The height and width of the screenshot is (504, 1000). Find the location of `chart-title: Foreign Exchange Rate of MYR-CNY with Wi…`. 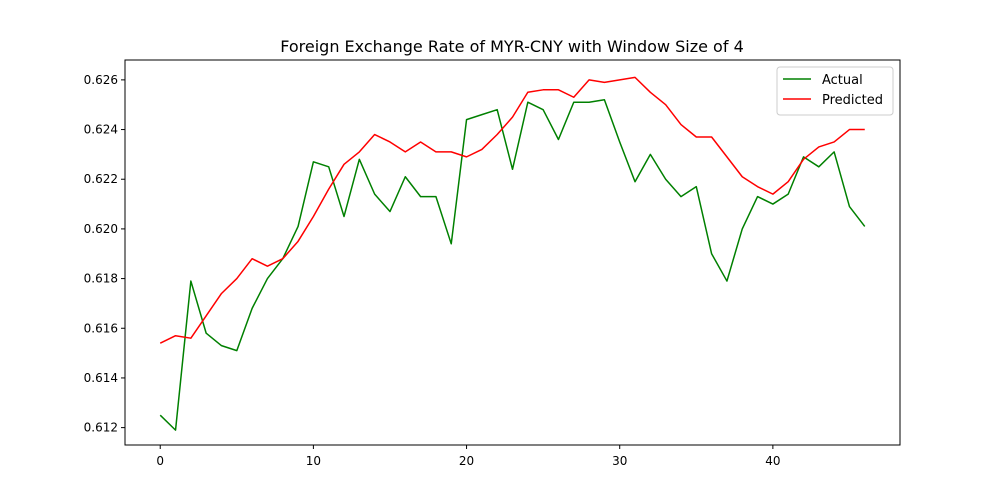

chart-title: Foreign Exchange Rate of MYR-CNY with Wi… is located at coordinates (512, 46).